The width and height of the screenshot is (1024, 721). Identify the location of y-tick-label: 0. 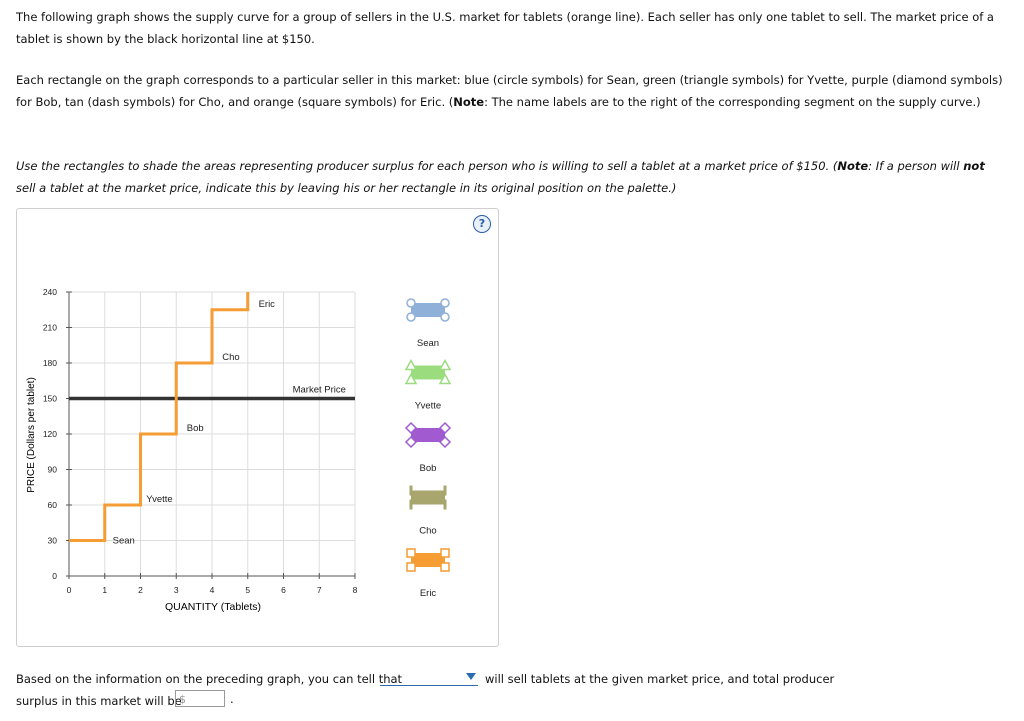
(54, 576).